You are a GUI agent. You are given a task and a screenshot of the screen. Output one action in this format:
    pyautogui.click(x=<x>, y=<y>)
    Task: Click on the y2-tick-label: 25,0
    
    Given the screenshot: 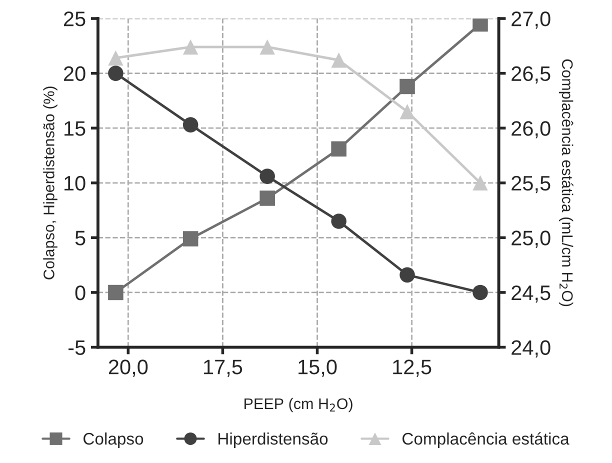 What is the action you would take?
    pyautogui.click(x=531, y=239)
    